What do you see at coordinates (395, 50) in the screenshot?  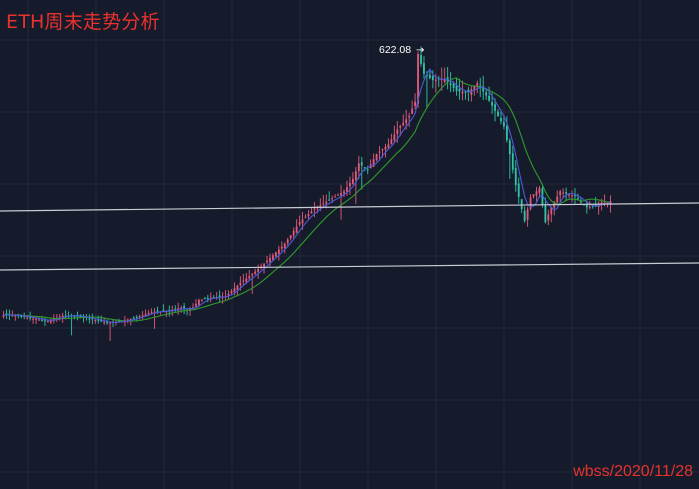 I see `high-price-label: 622.08` at bounding box center [395, 50].